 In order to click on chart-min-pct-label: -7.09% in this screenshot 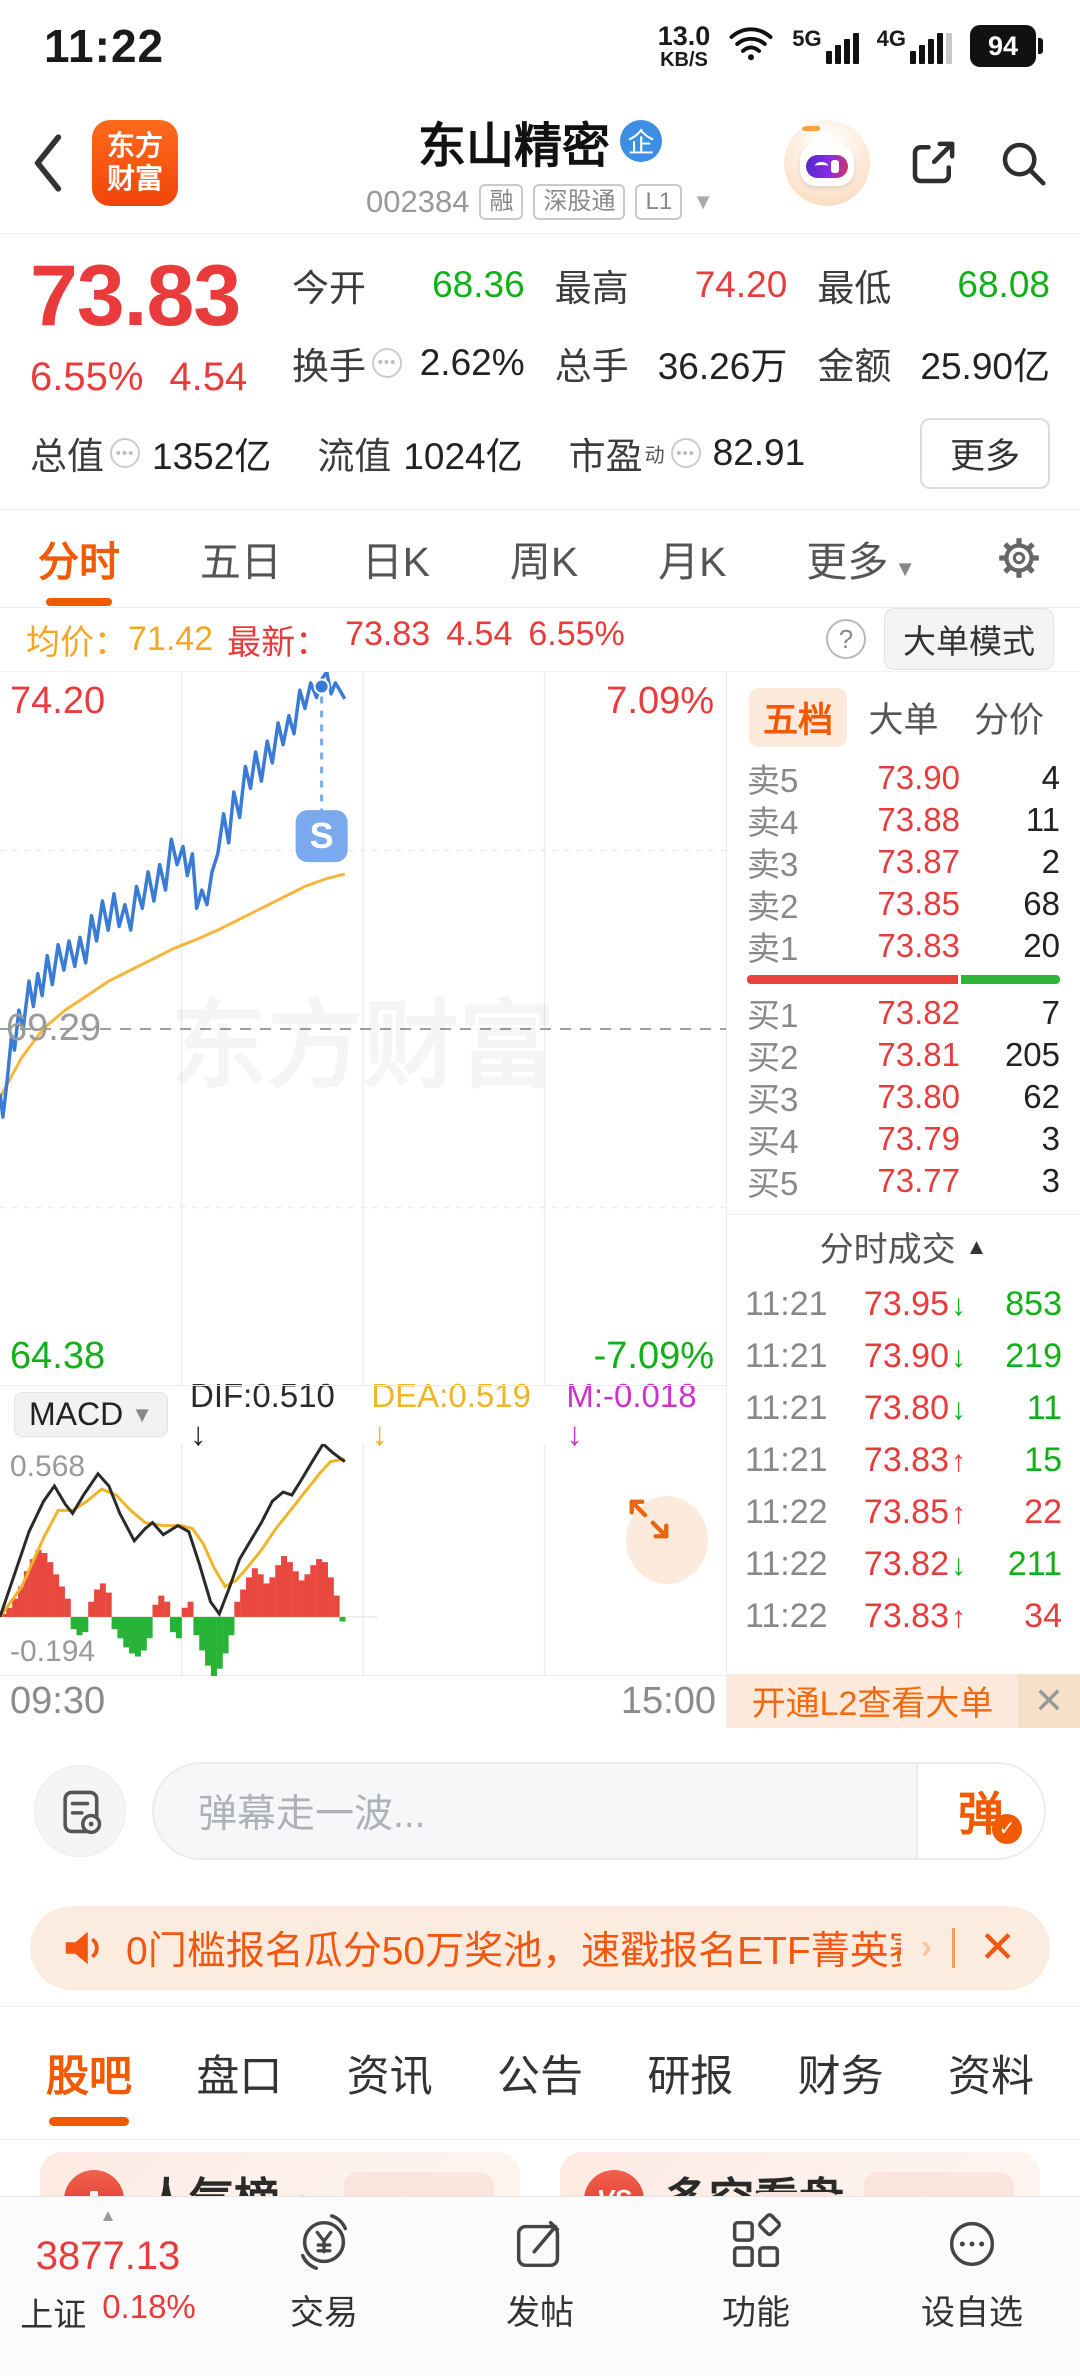, I will do `click(653, 1355)`.